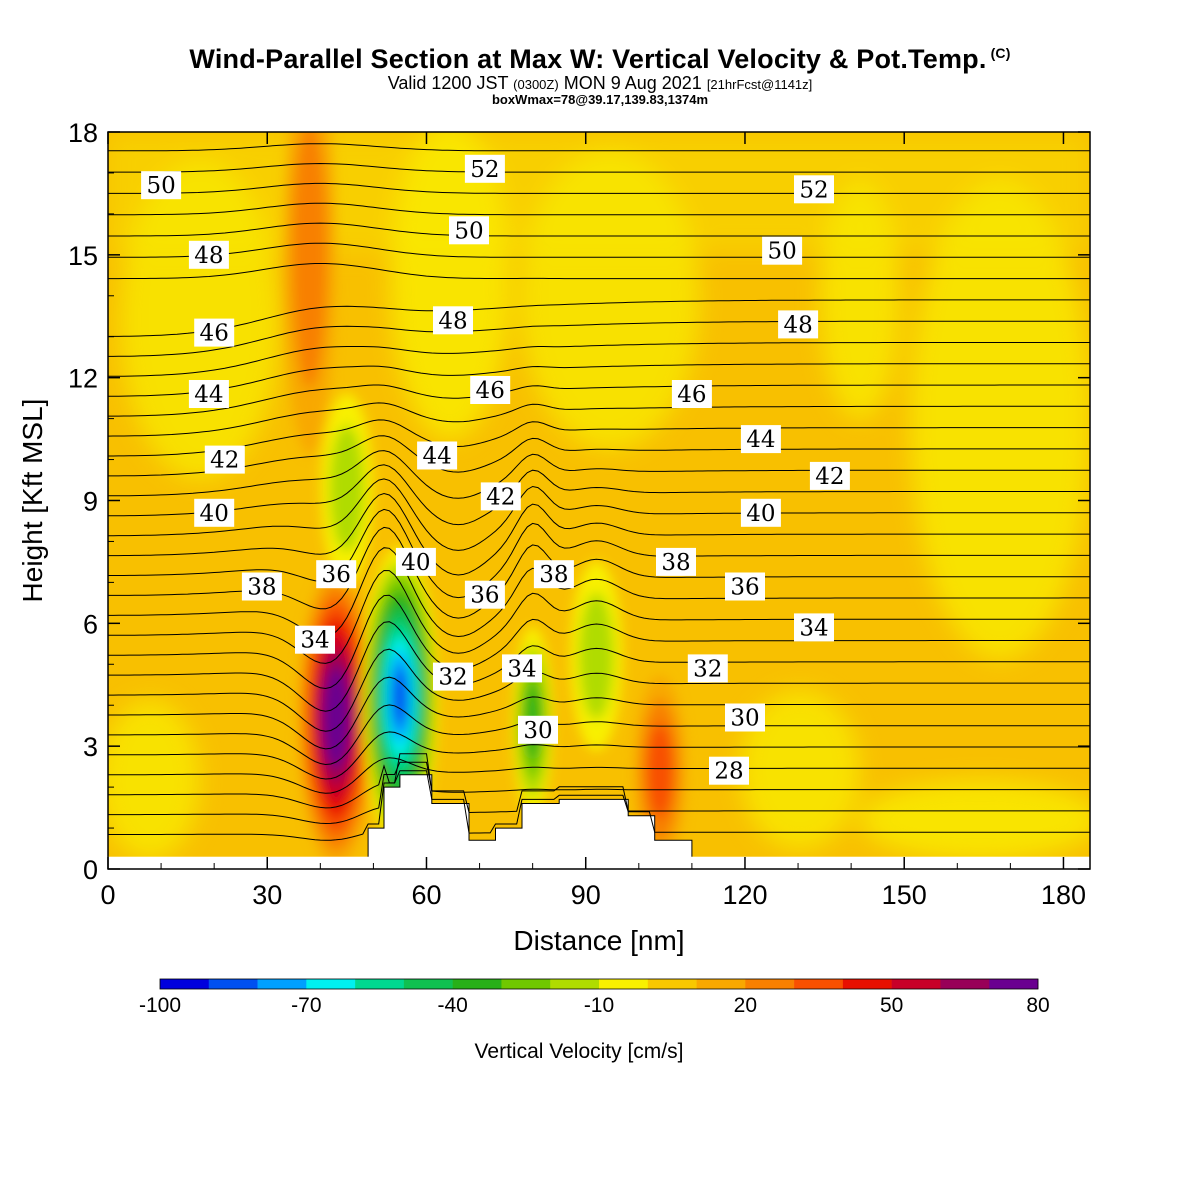  I want to click on isentrope-label: 30, so click(745, 717).